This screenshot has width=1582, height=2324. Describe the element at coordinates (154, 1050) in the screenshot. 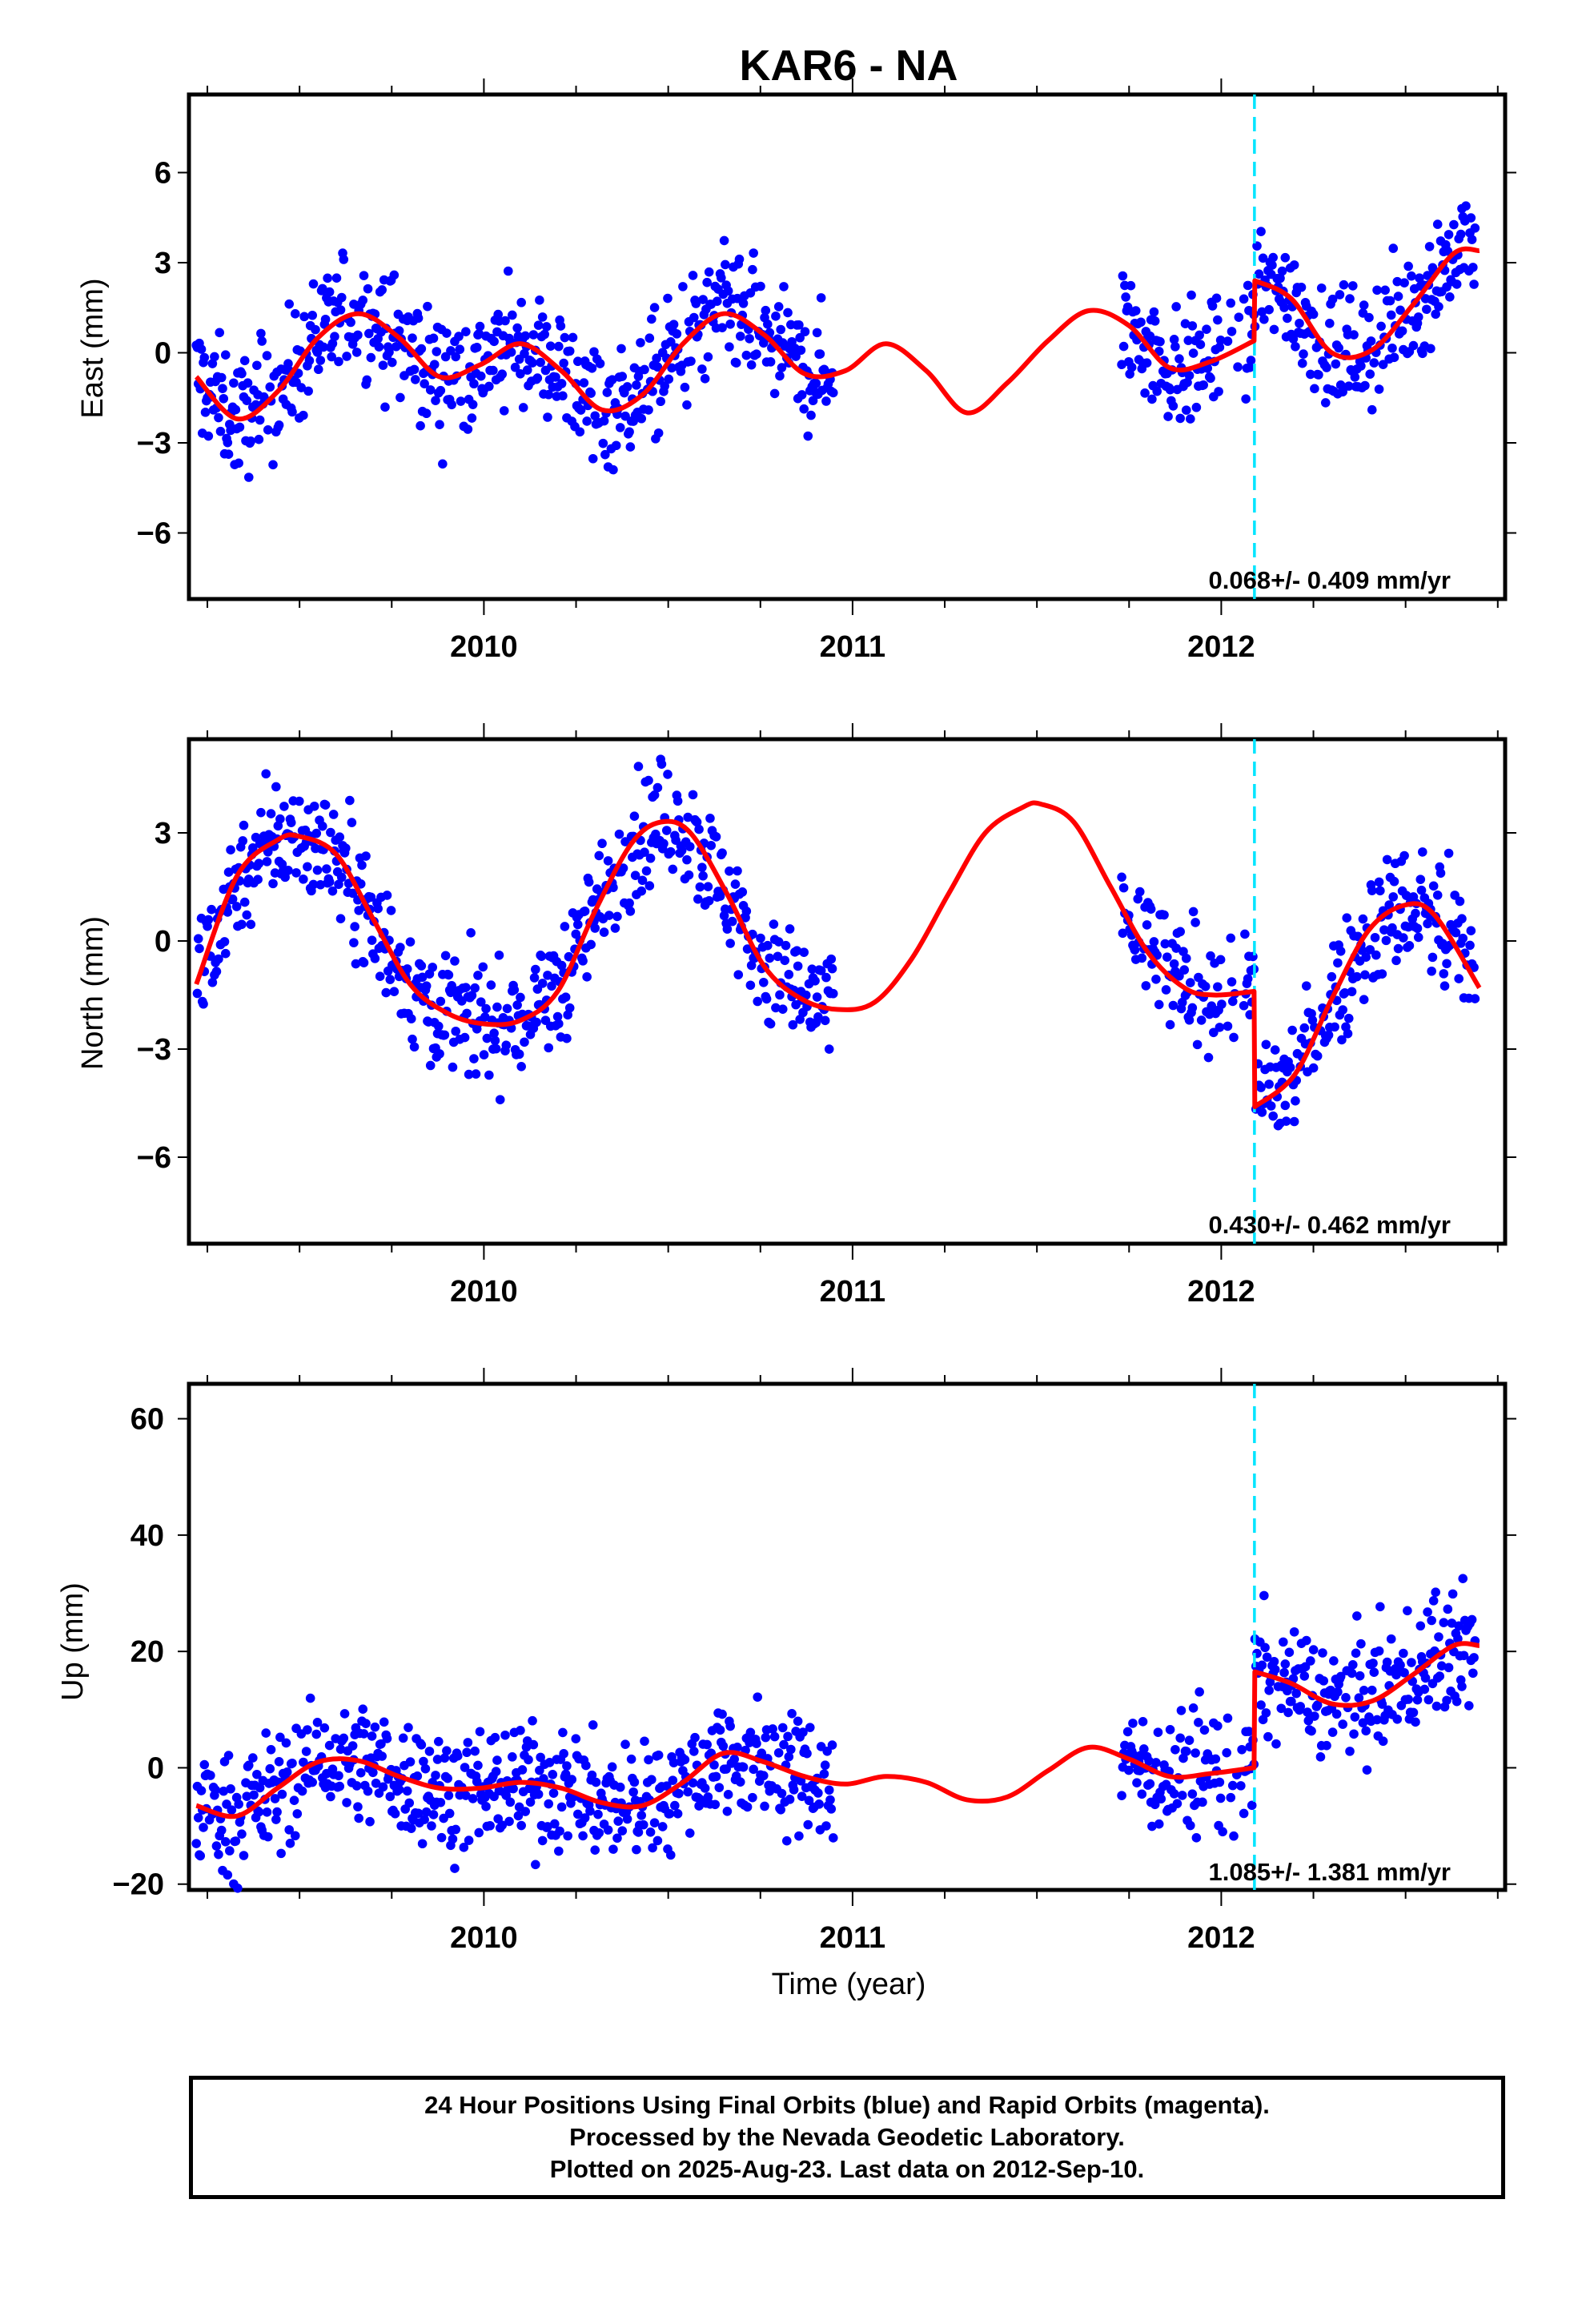

I see `north-y-tick-label: −3` at that location.